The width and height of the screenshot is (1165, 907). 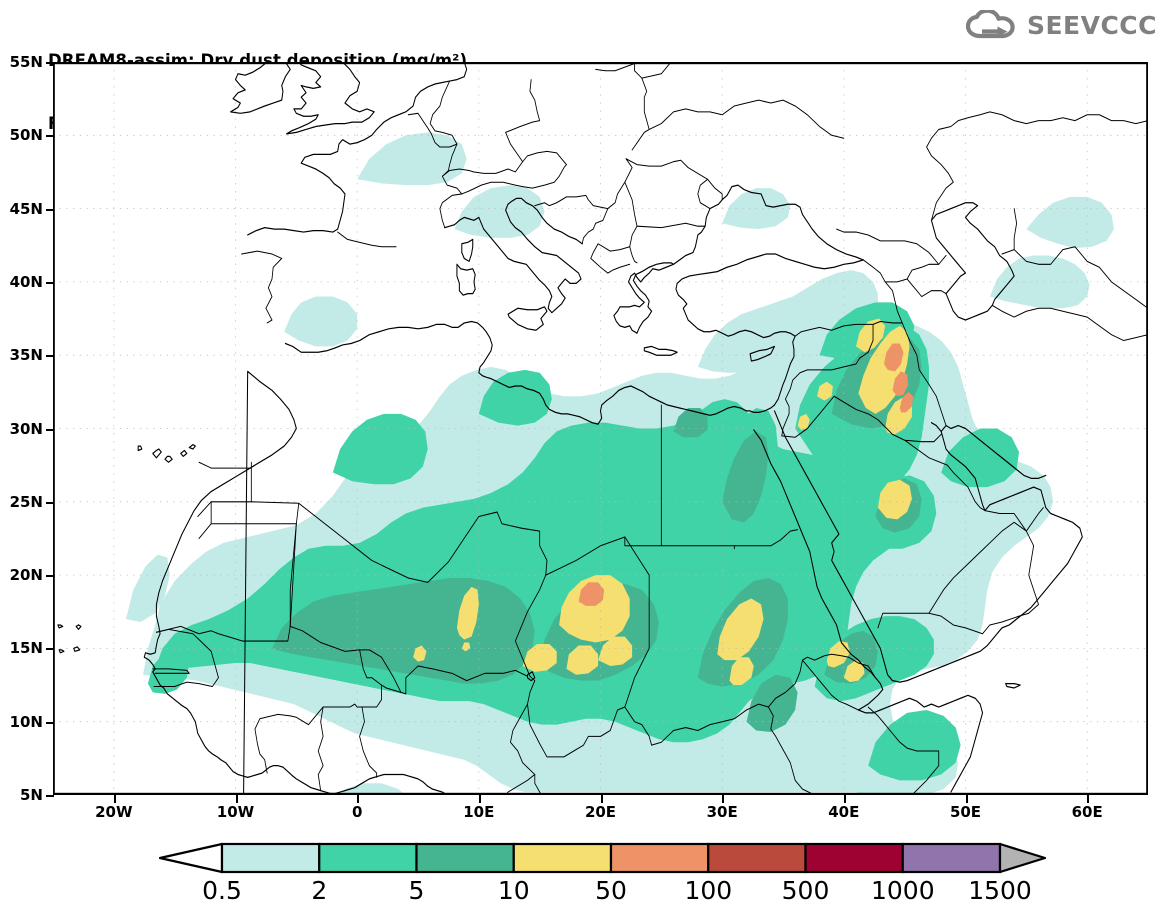 I want to click on axis-label-lon: 0, so click(x=357, y=812).